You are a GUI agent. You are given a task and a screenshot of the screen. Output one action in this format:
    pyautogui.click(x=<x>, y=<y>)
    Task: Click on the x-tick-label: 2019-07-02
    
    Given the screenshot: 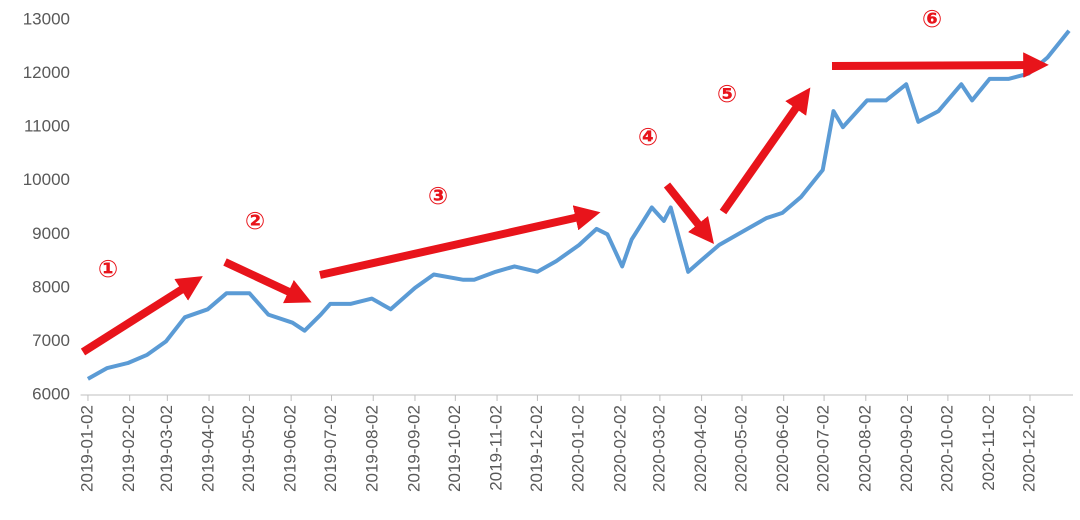 What is the action you would take?
    pyautogui.click(x=330, y=448)
    